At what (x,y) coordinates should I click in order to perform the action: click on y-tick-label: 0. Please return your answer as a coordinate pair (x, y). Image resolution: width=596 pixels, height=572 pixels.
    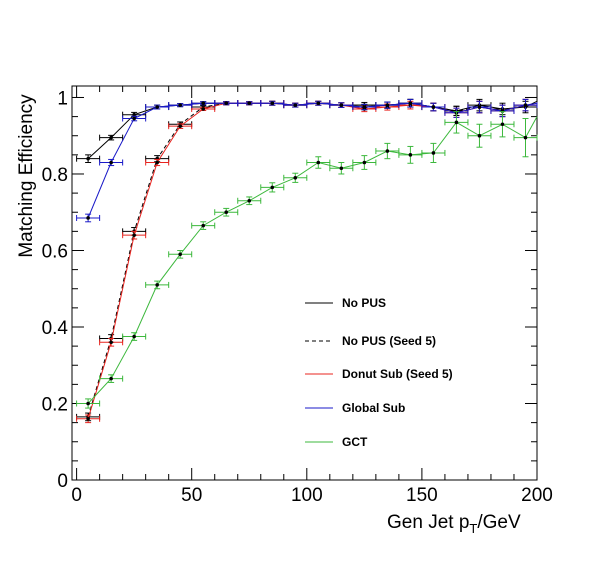
    Looking at the image, I should click on (62, 481).